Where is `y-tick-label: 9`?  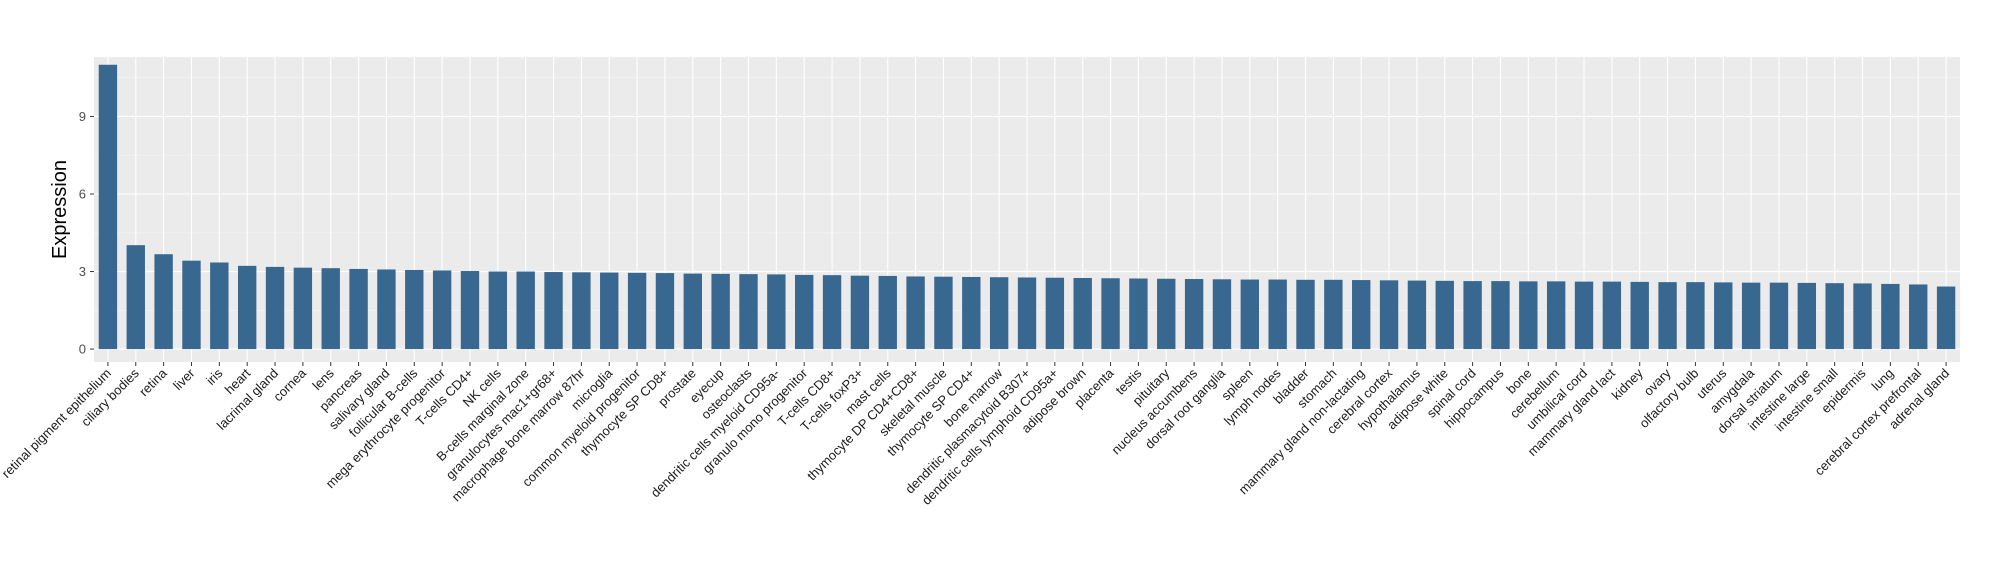 y-tick-label: 9 is located at coordinates (82, 116).